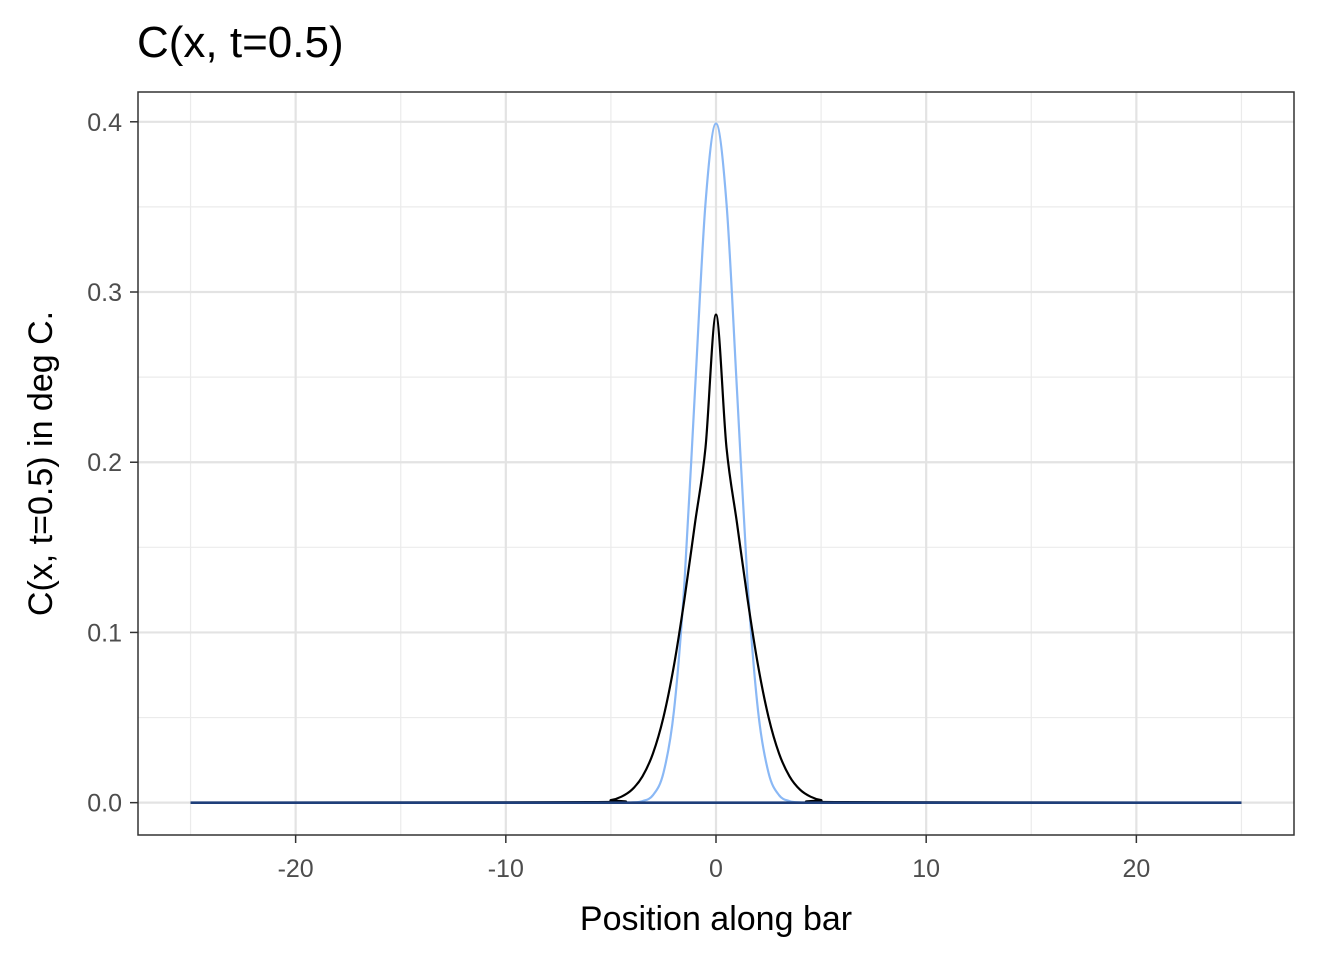 The image size is (1344, 960). What do you see at coordinates (104, 463) in the screenshot?
I see `y-tick-label: 0.2` at bounding box center [104, 463].